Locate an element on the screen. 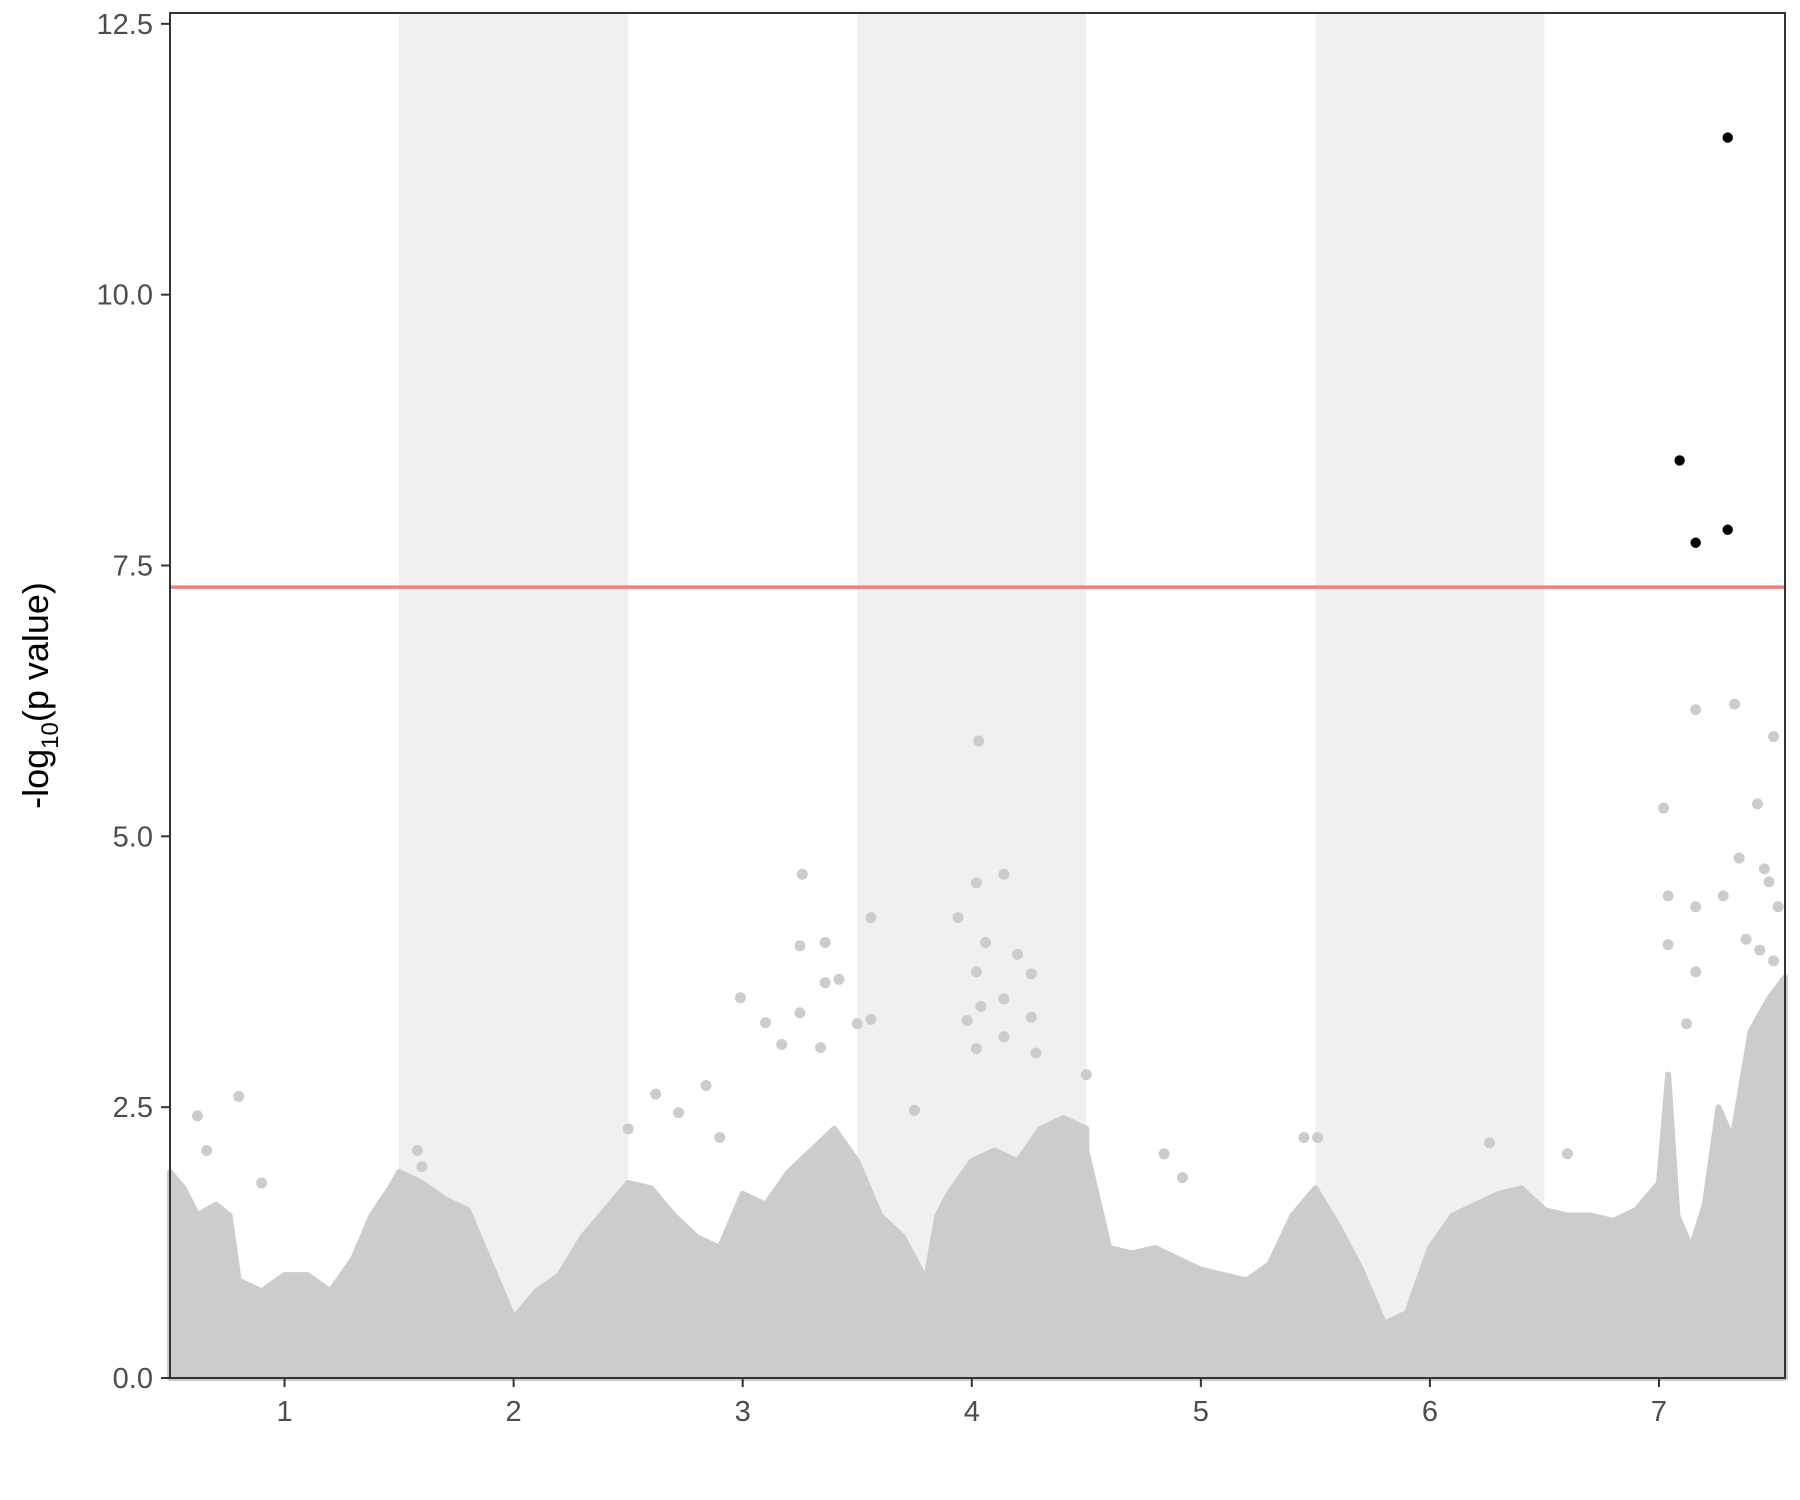  x-tick-label-4: 5 is located at coordinates (1201, 1412).